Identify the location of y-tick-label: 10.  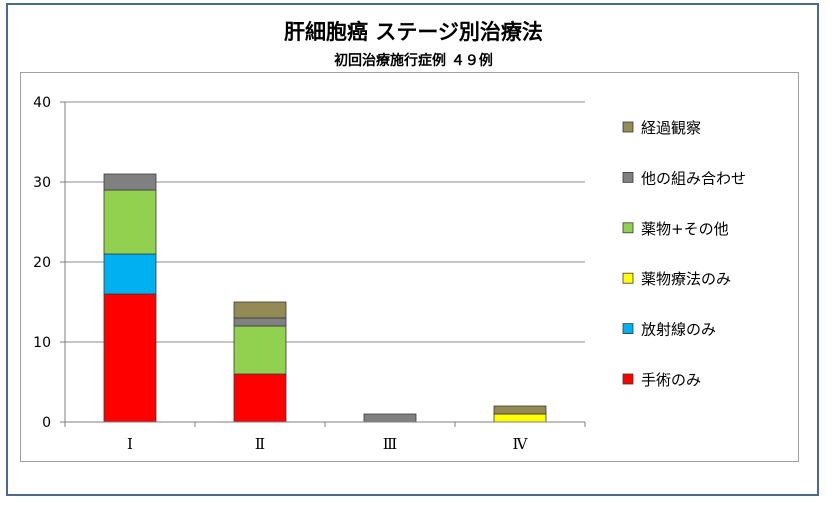
(42, 343).